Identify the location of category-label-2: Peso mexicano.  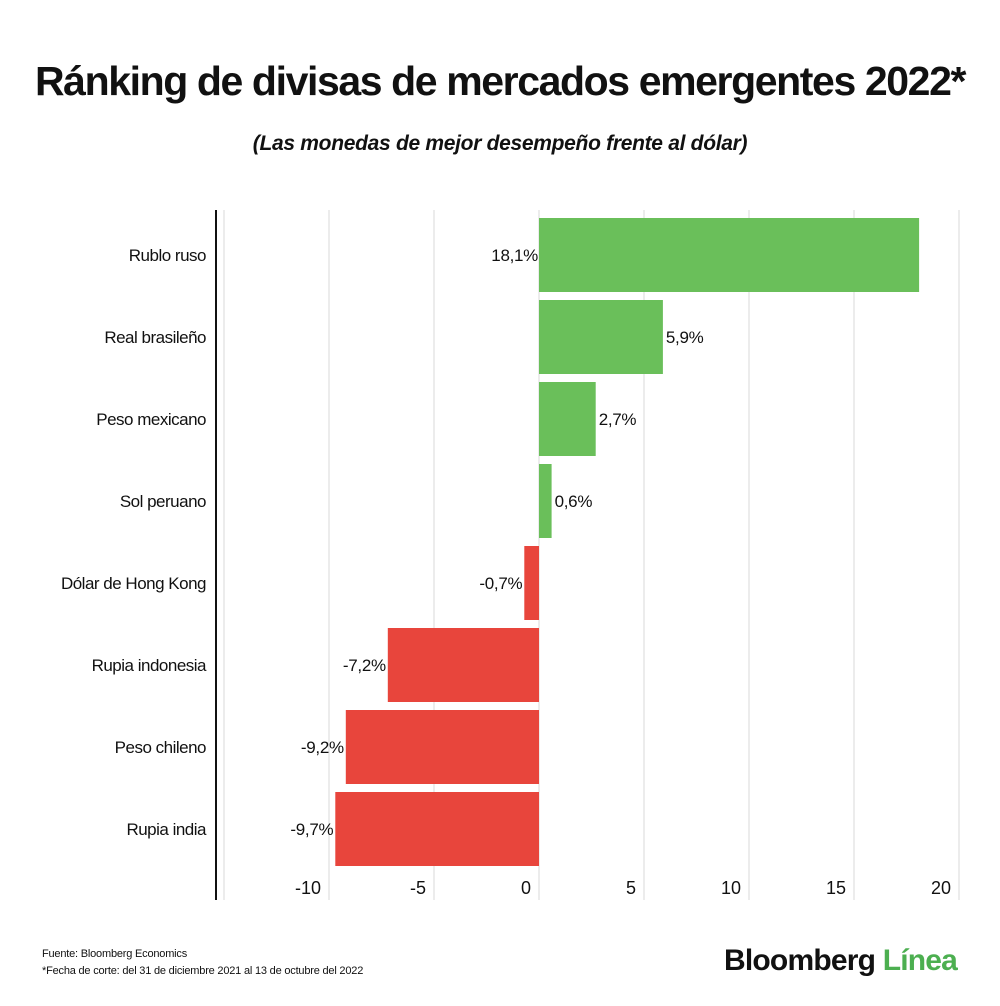
(151, 419).